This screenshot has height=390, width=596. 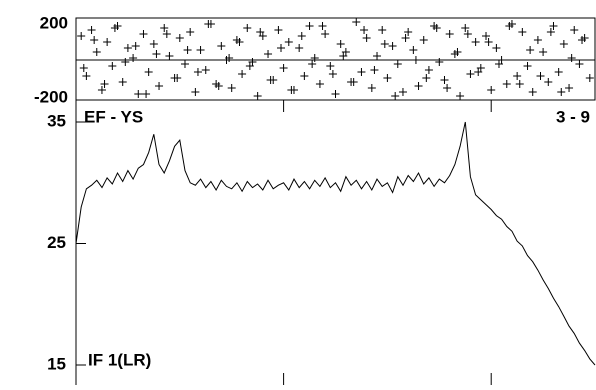 I want to click on annotation: IF 1(LR), so click(x=119, y=359).